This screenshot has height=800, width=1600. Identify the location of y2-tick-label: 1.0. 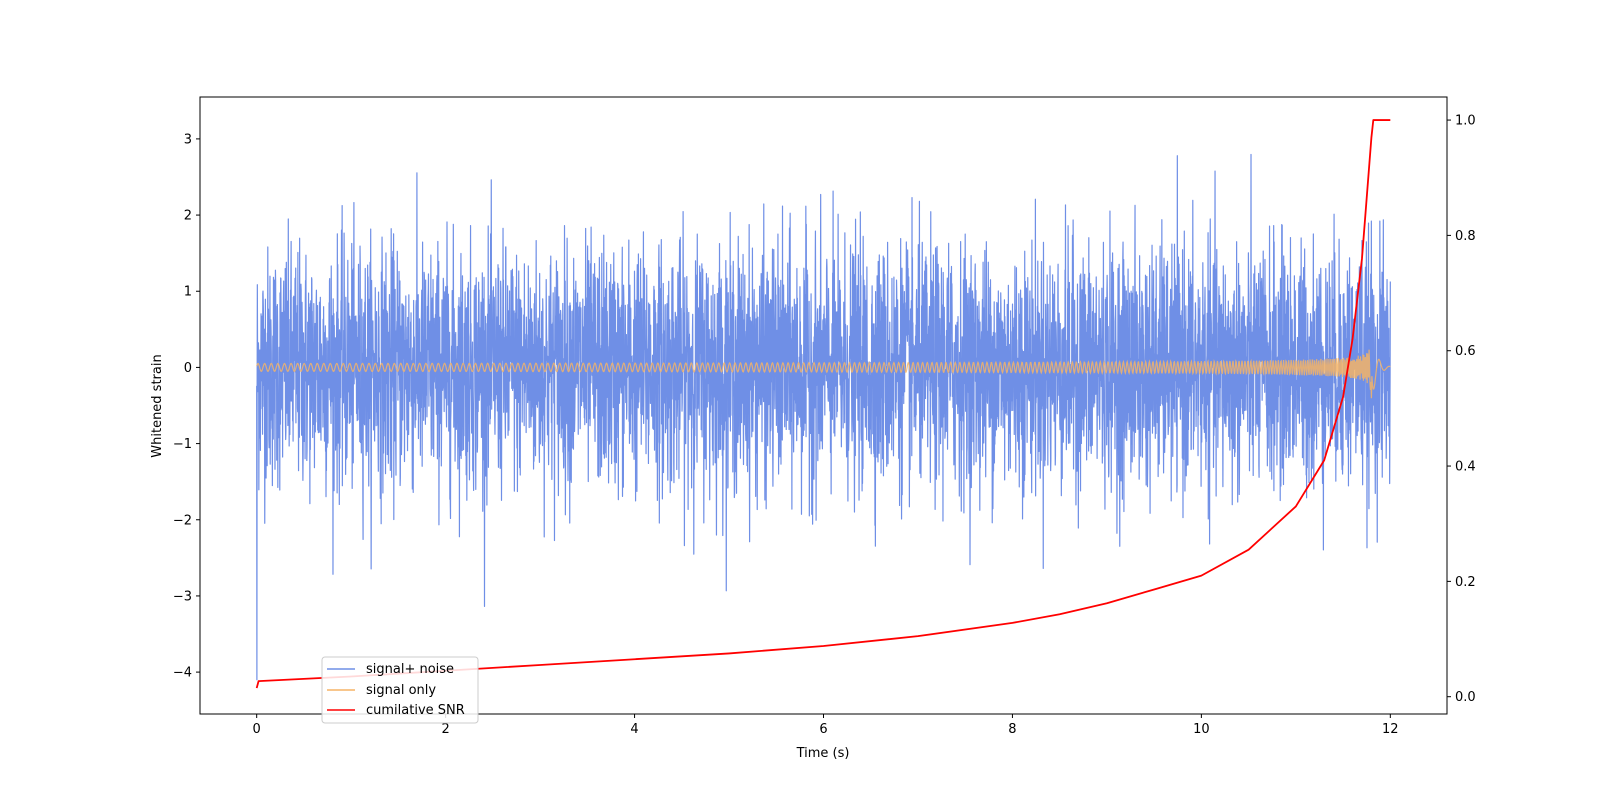
(1465, 121).